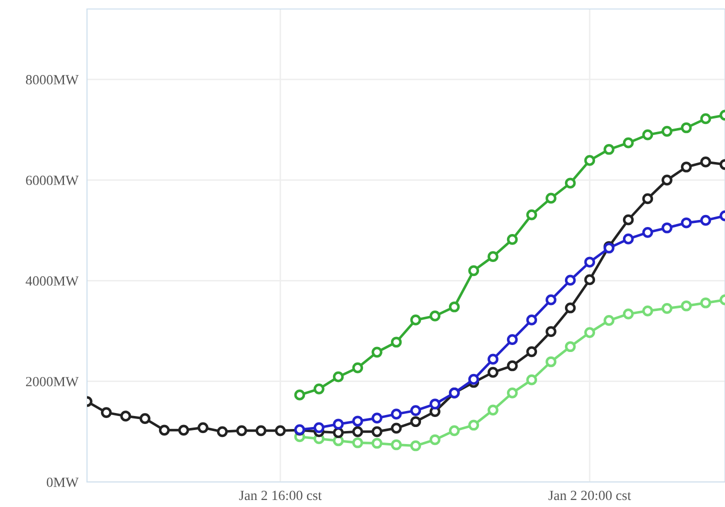  I want to click on x-tick-label: Jan 2 20:00 cst, so click(590, 495).